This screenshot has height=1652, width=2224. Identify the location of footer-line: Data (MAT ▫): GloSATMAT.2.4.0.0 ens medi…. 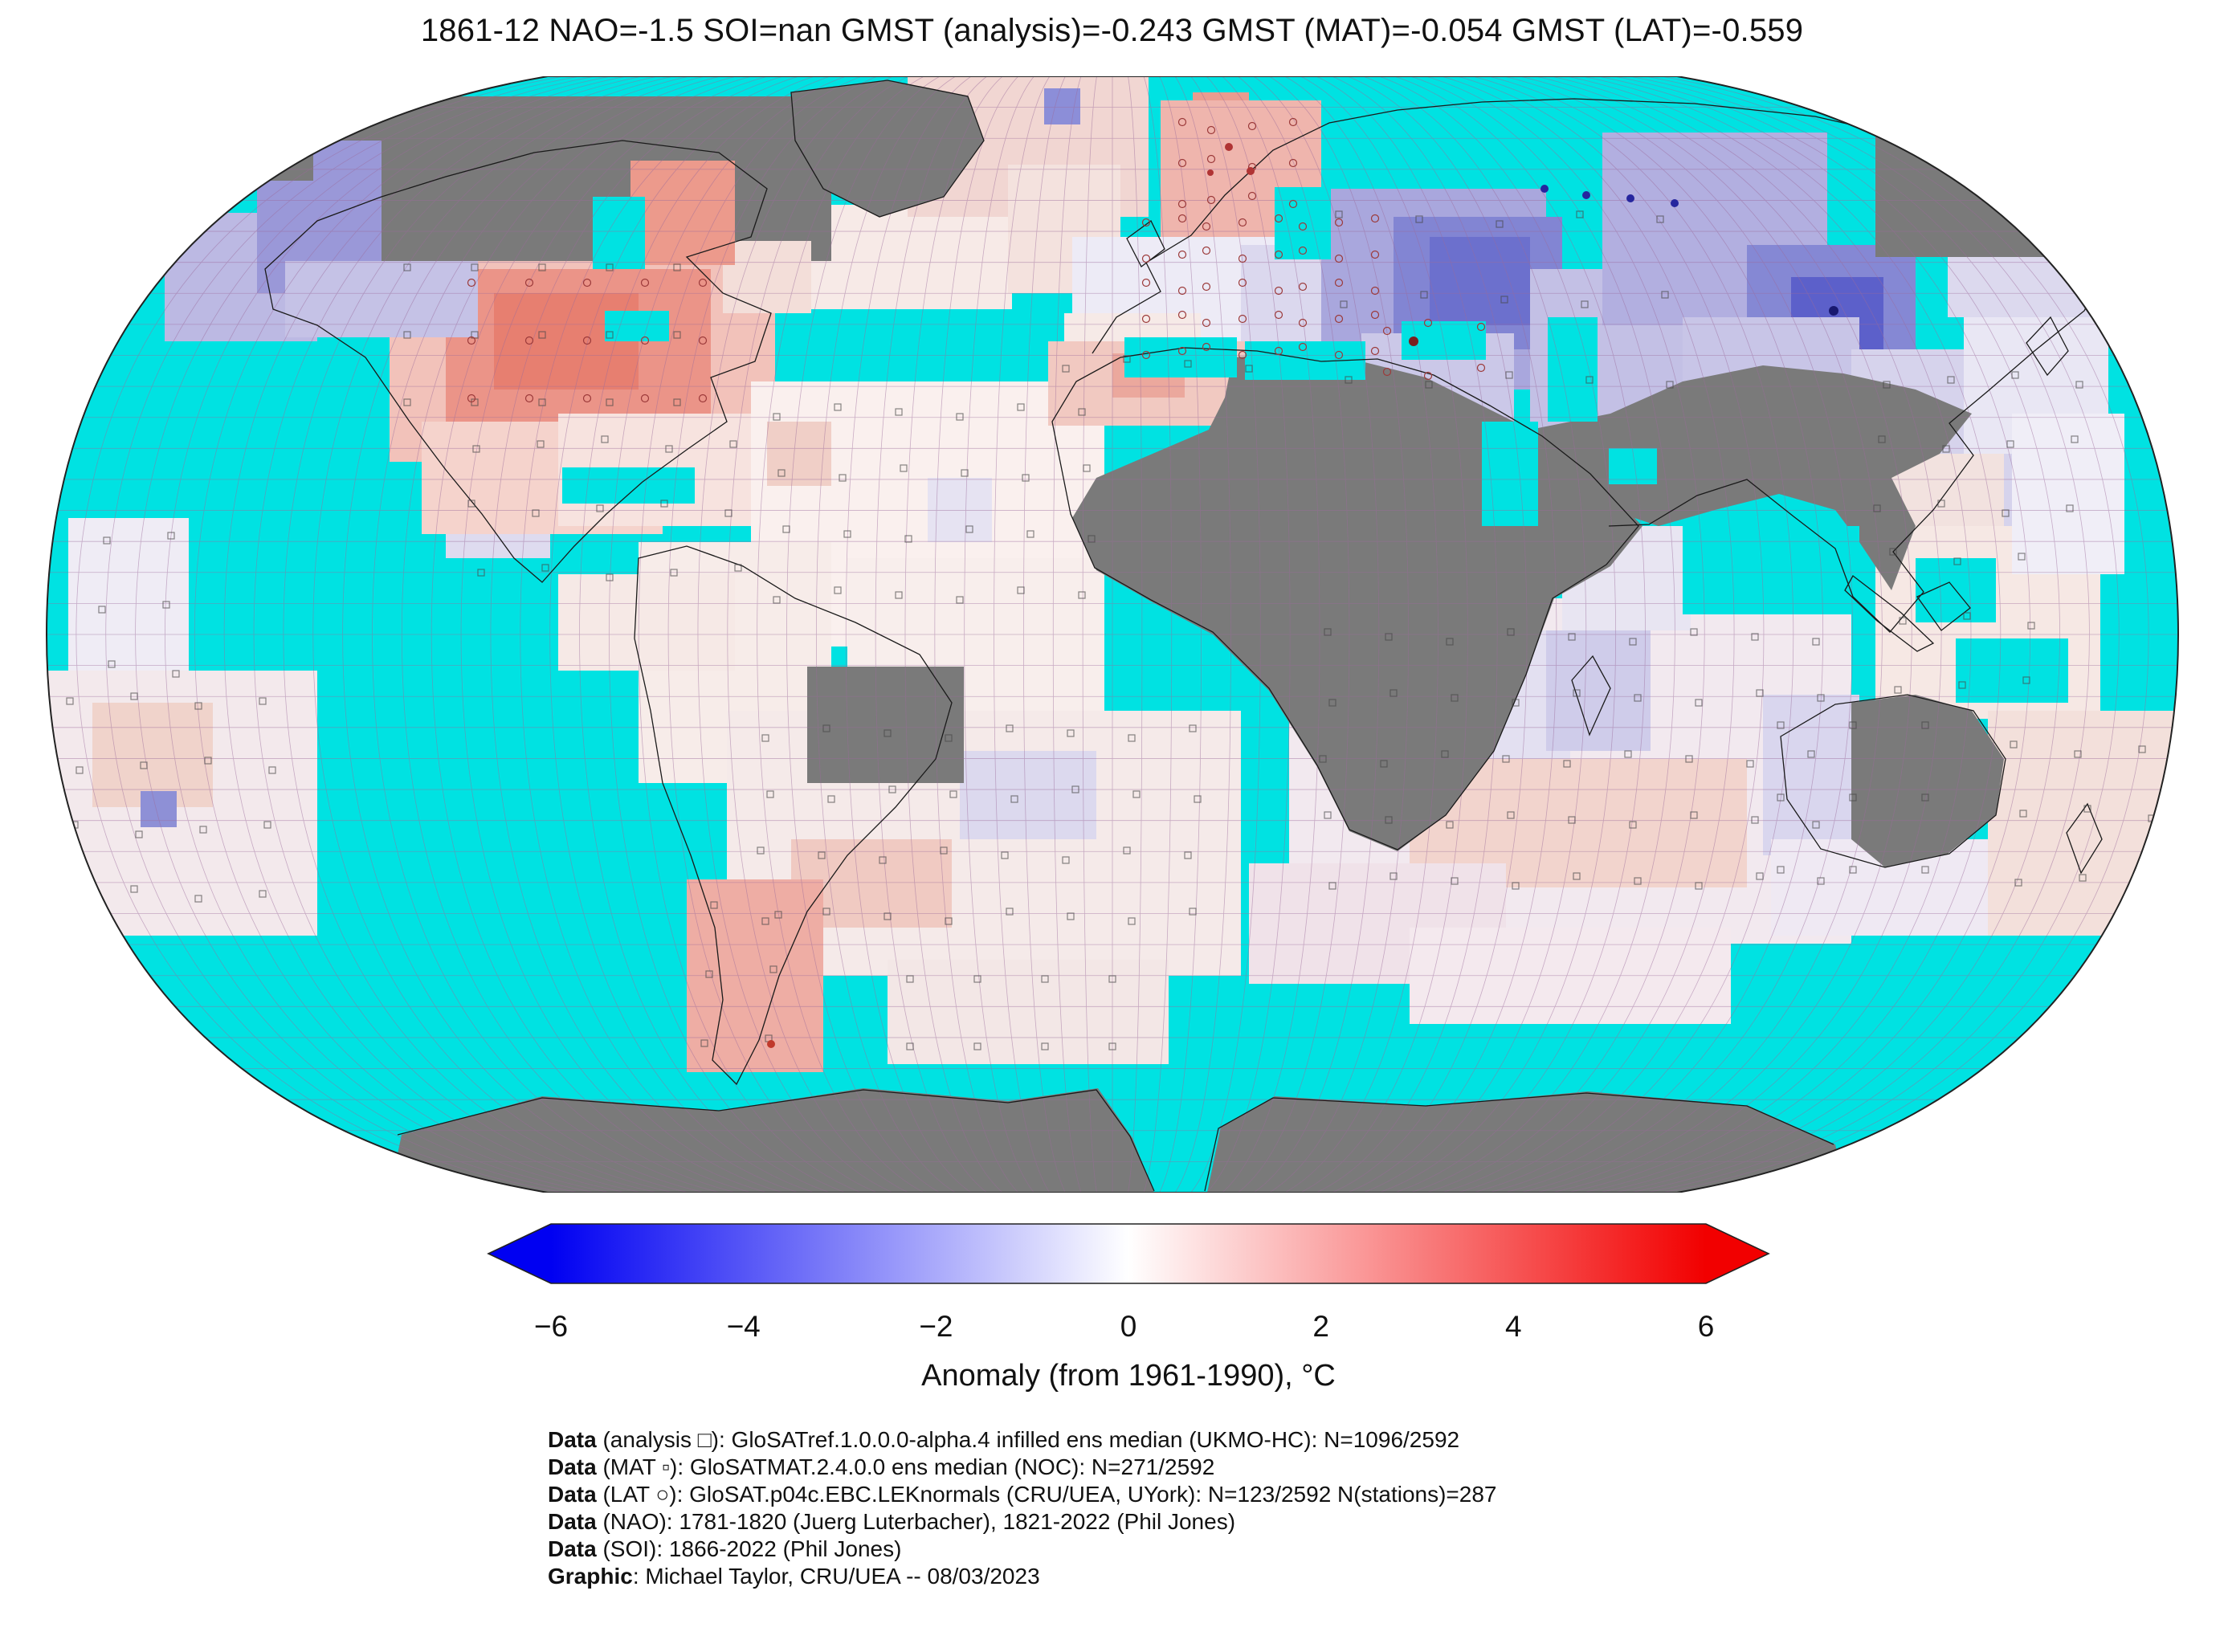
(882, 1466).